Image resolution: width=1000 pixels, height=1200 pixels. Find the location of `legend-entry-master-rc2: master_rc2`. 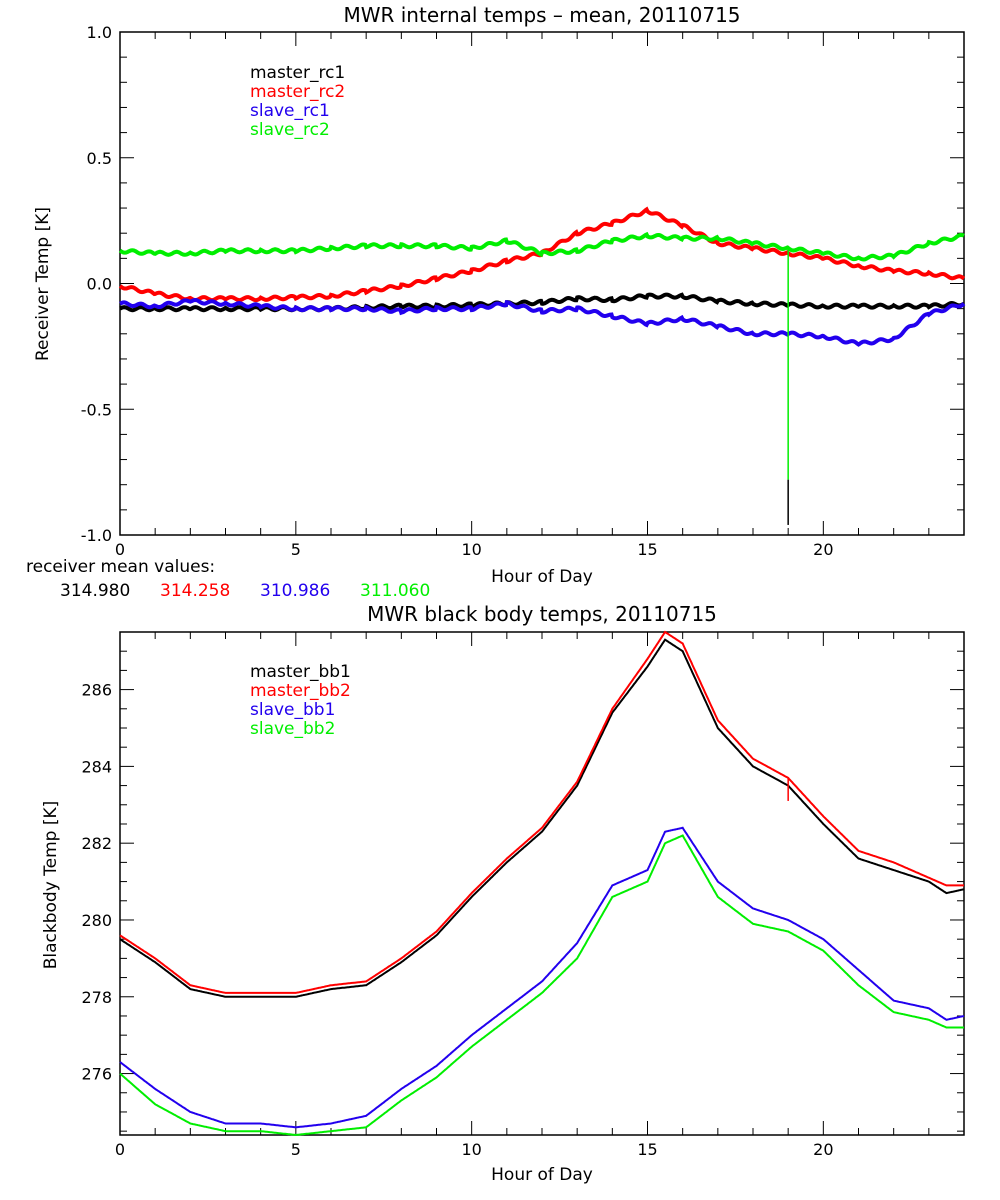

legend-entry-master-rc2: master_rc2 is located at coordinates (297, 92).